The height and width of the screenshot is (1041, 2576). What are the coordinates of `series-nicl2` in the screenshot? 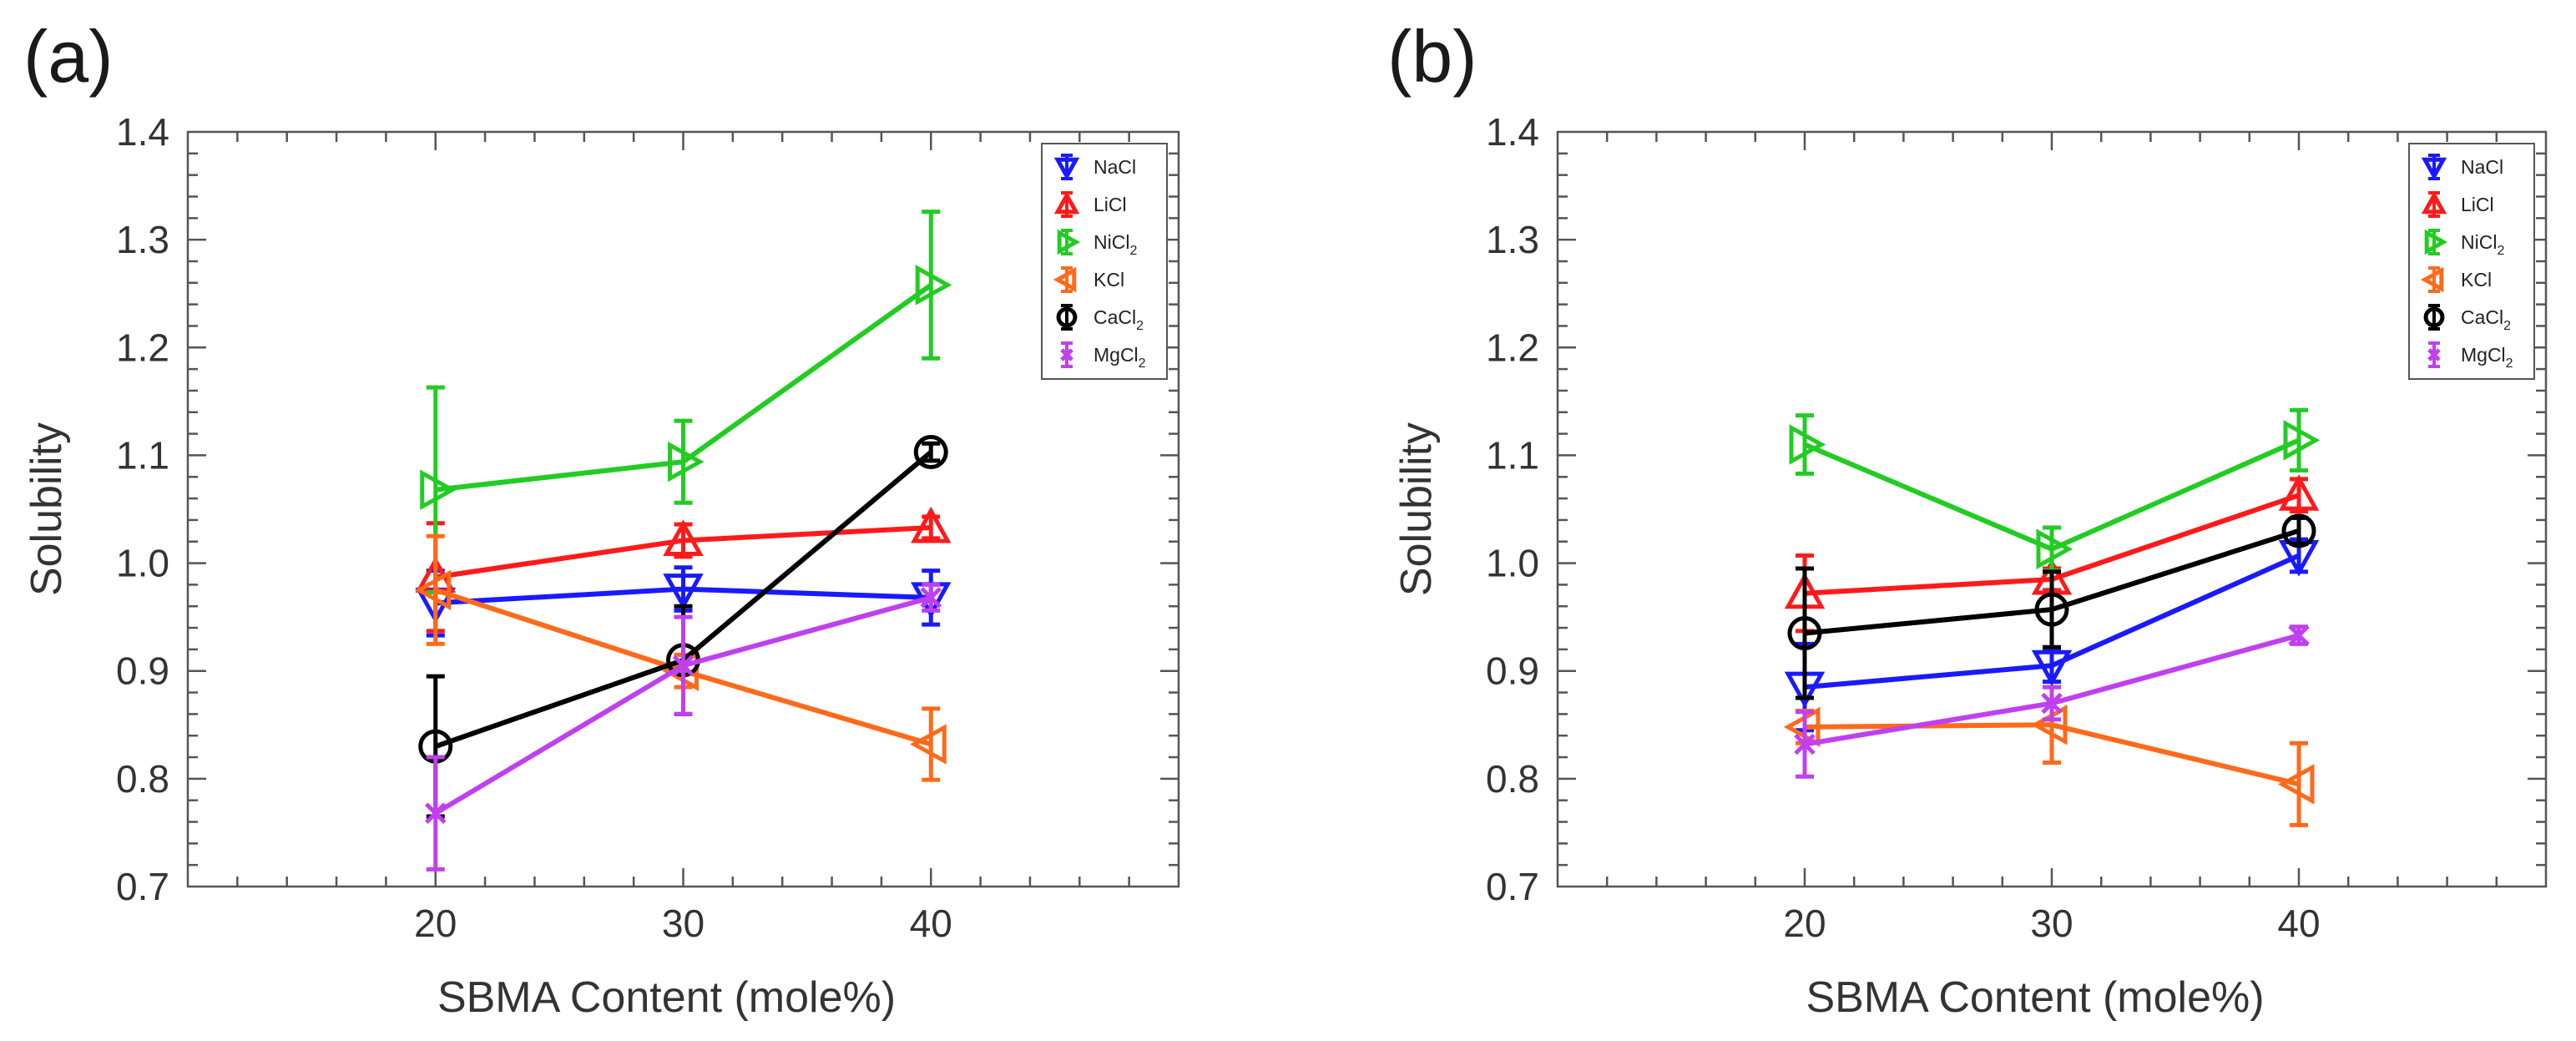 It's located at (2055, 490).